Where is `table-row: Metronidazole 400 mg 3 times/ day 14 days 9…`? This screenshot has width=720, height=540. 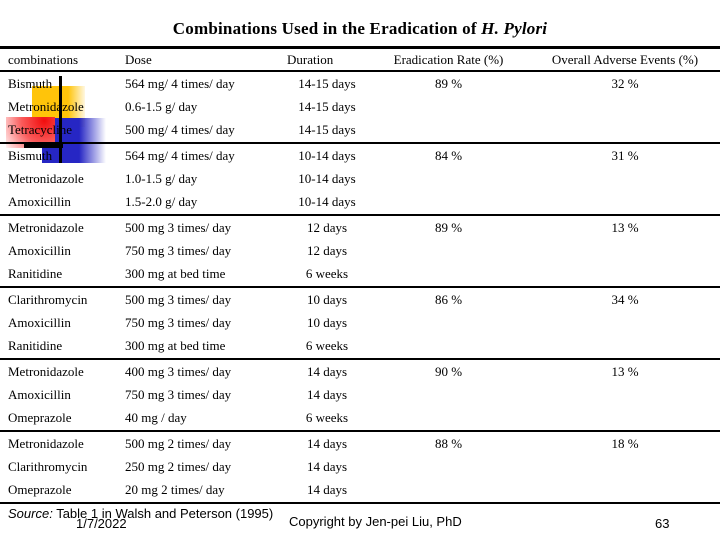 table-row: Metronidazole 400 mg 3 times/ day 14 days 9… is located at coordinates (360, 371).